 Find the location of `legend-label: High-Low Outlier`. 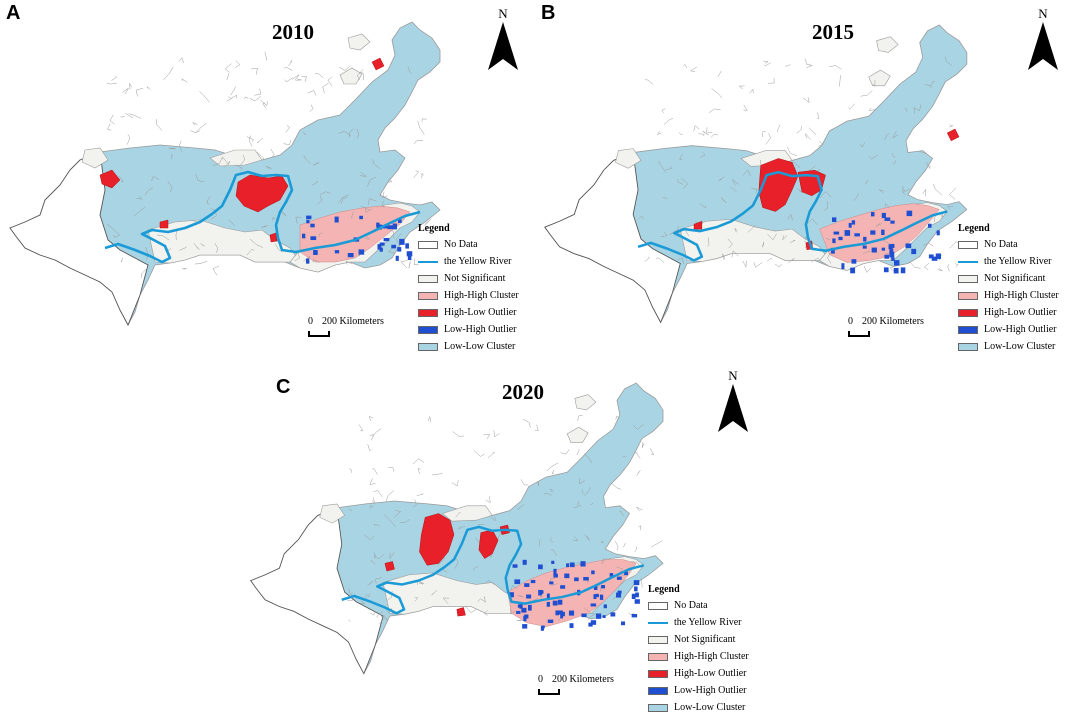

legend-label: High-Low Outlier is located at coordinates (480, 312).